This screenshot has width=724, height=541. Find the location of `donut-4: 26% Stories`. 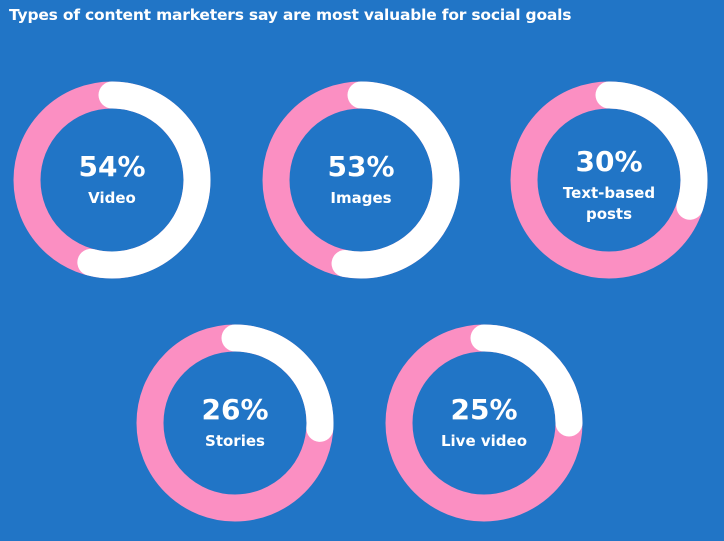

donut-4: 26% Stories is located at coordinates (235, 423).